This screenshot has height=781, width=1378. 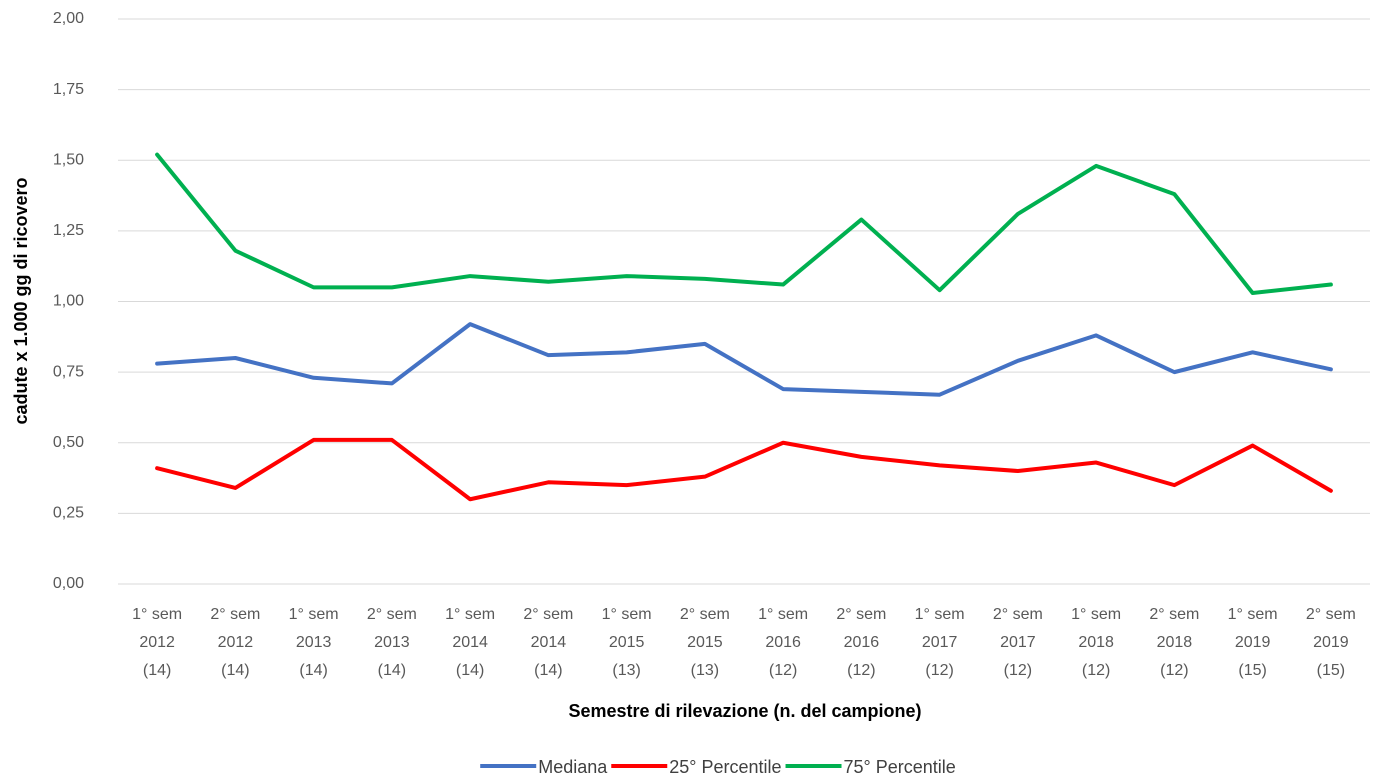 What do you see at coordinates (68, 371) in the screenshot?
I see `y-tick-label: 0,75` at bounding box center [68, 371].